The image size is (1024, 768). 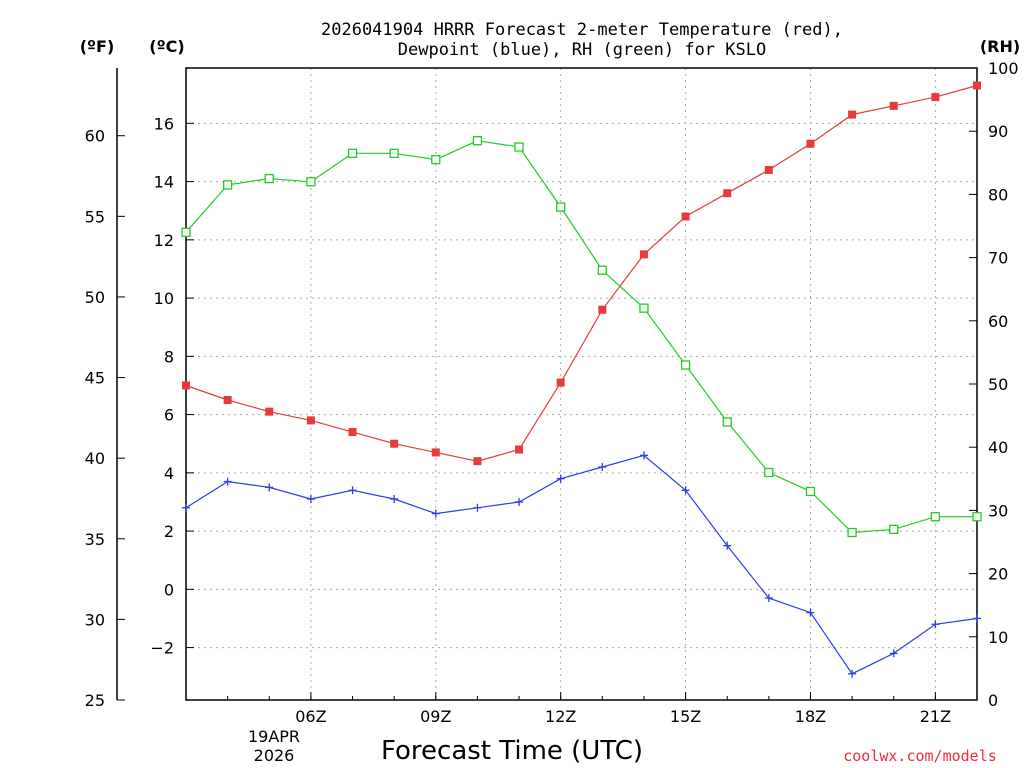 I want to click on celsius-tick-label: 16, so click(x=164, y=123).